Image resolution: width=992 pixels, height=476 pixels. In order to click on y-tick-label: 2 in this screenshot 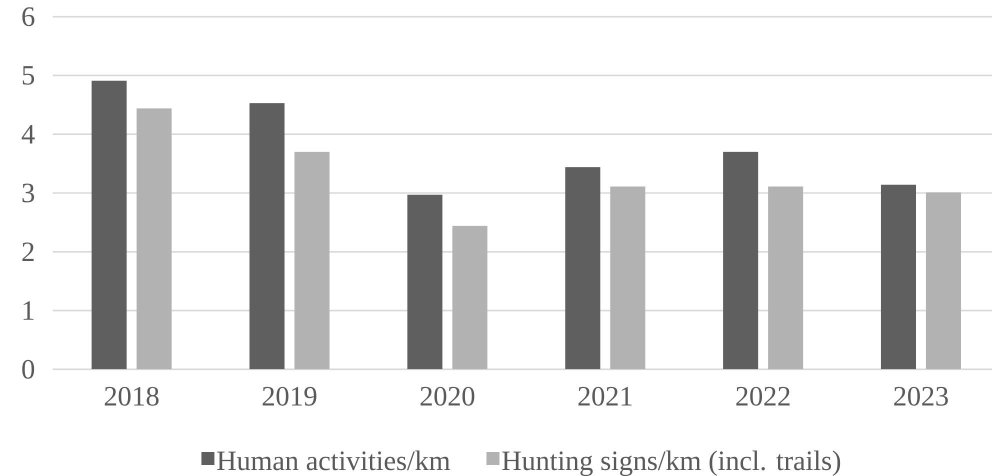, I will do `click(28, 252)`.